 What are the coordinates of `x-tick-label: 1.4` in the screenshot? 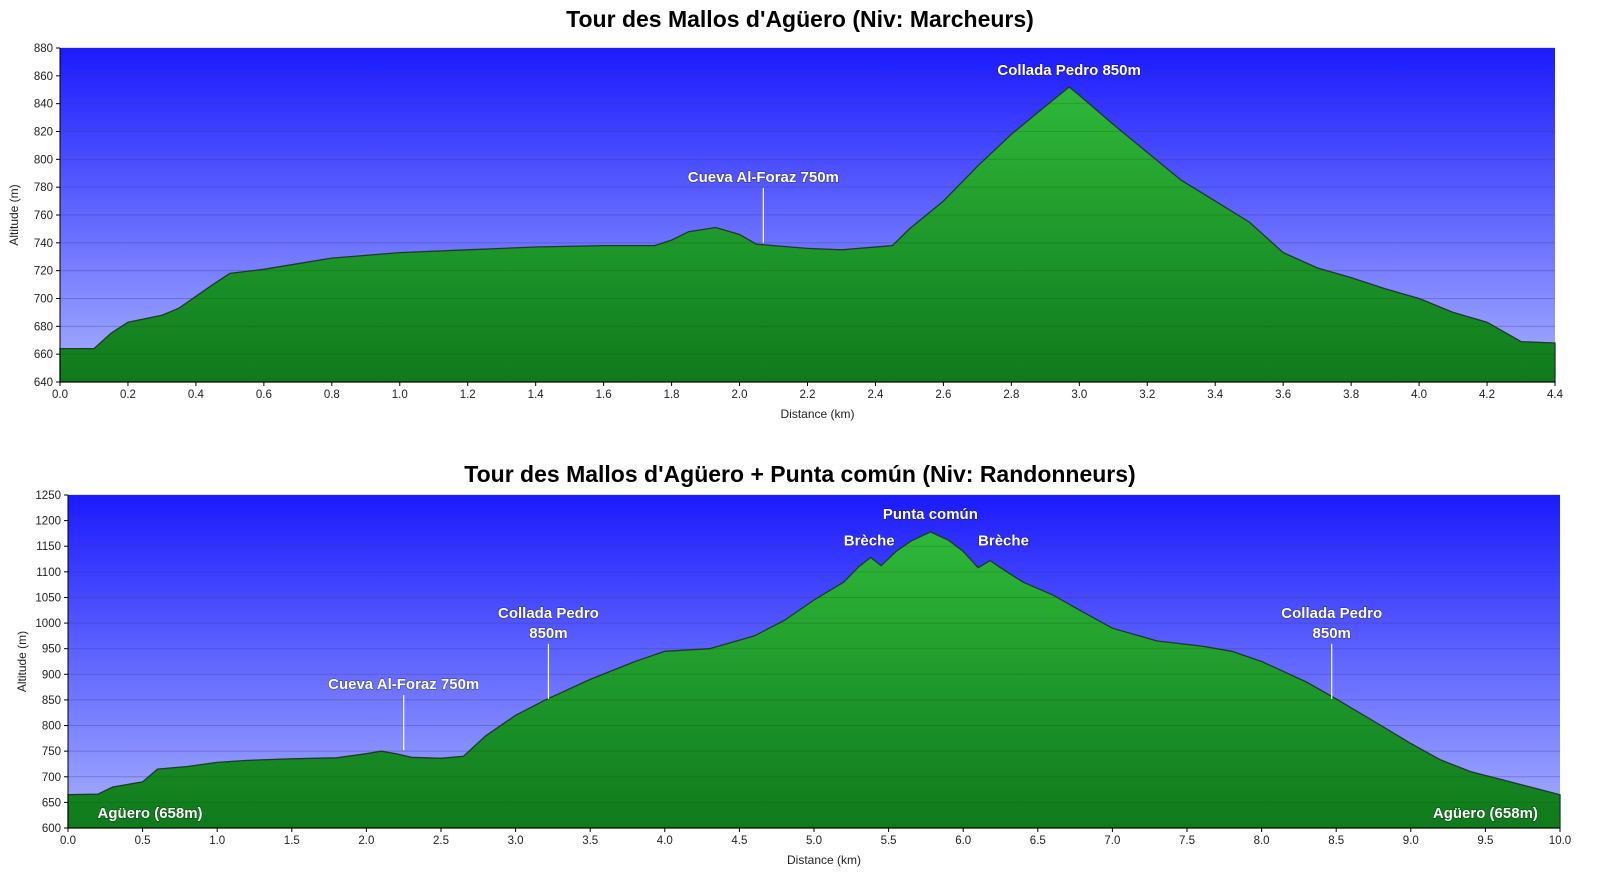 It's located at (536, 395).